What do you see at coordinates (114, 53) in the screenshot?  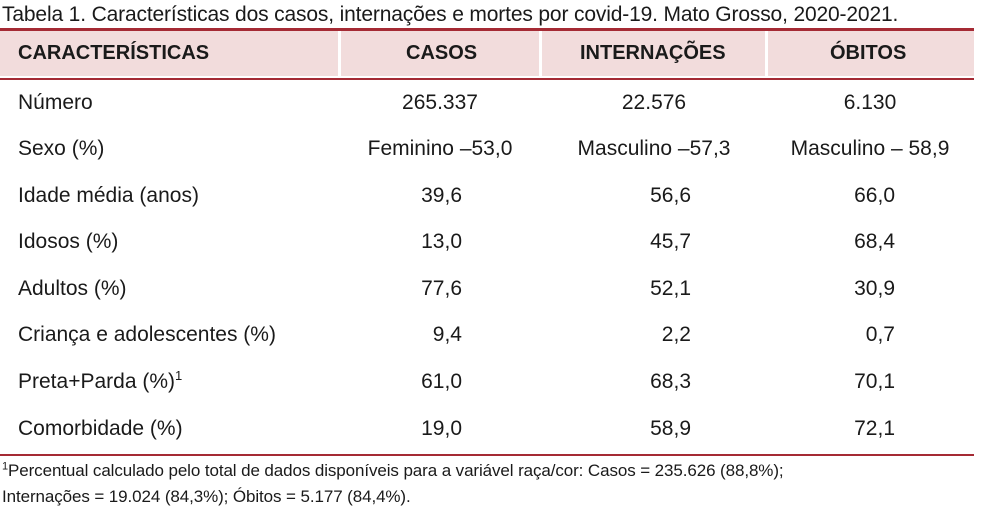 I see `header-label-caracteristicas: CARACTERÍSTICAS` at bounding box center [114, 53].